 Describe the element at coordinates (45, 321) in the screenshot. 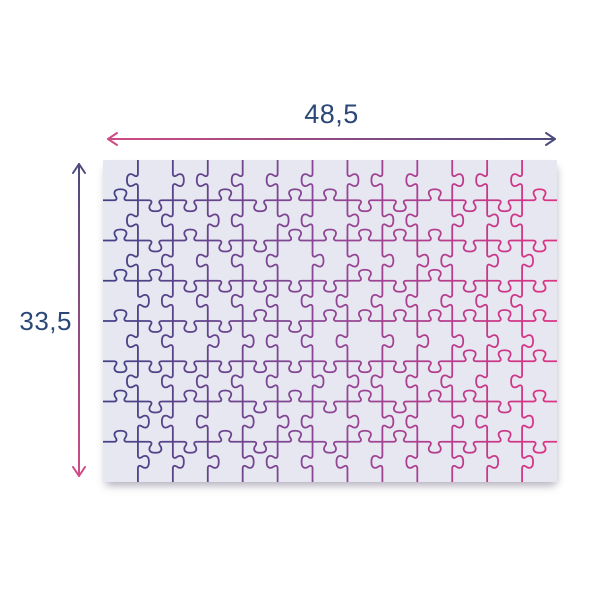

I see `height-dimension-label: 33,5` at that location.